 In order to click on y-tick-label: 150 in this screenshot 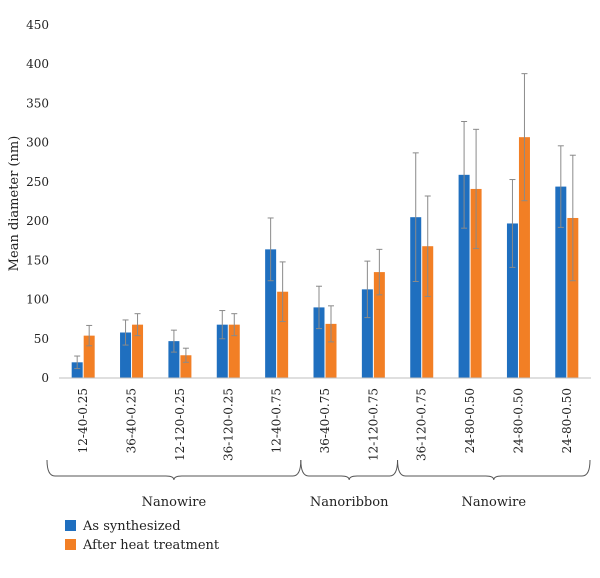, I will do `click(37, 260)`.